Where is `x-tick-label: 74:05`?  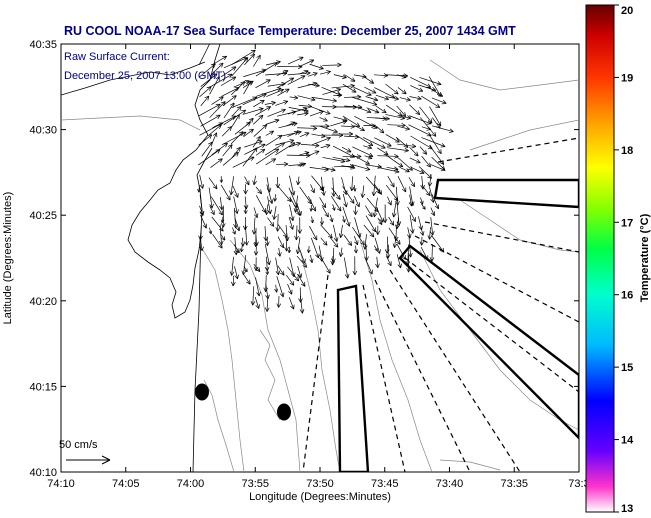 x-tick-label: 74:05 is located at coordinates (126, 484).